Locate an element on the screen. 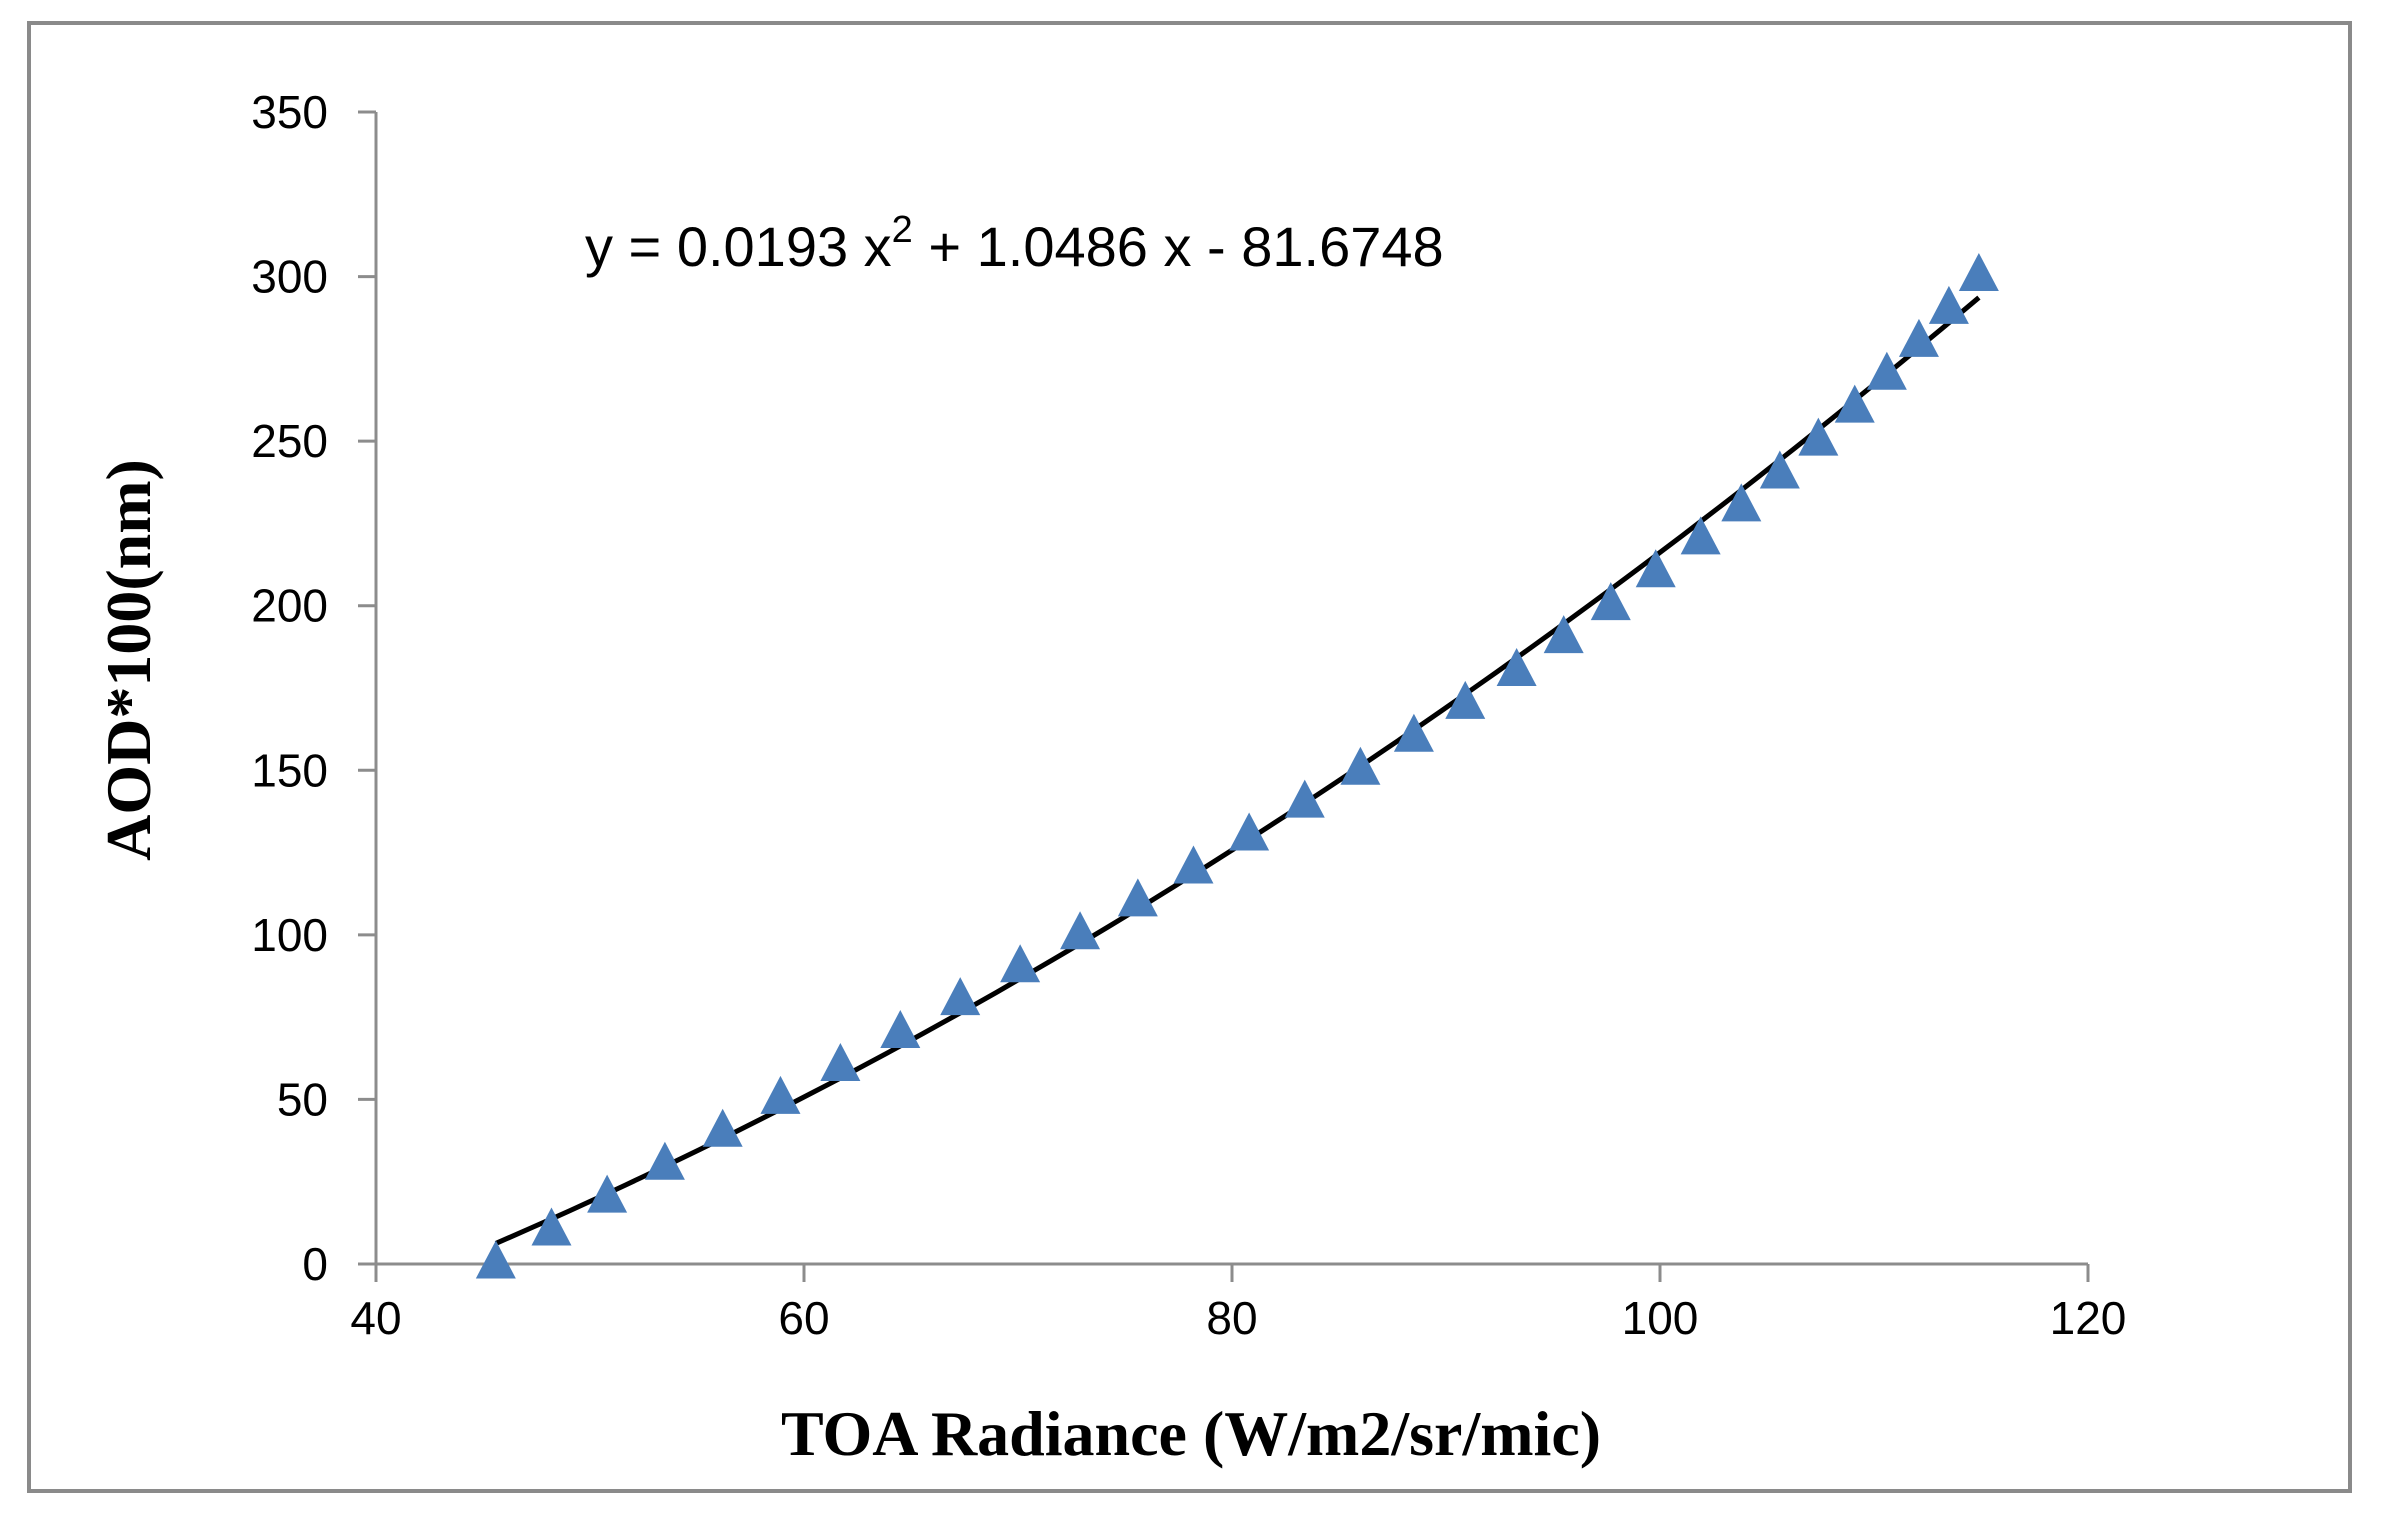 The height and width of the screenshot is (1523, 2383). y-tick-label: 0 is located at coordinates (315, 1264).